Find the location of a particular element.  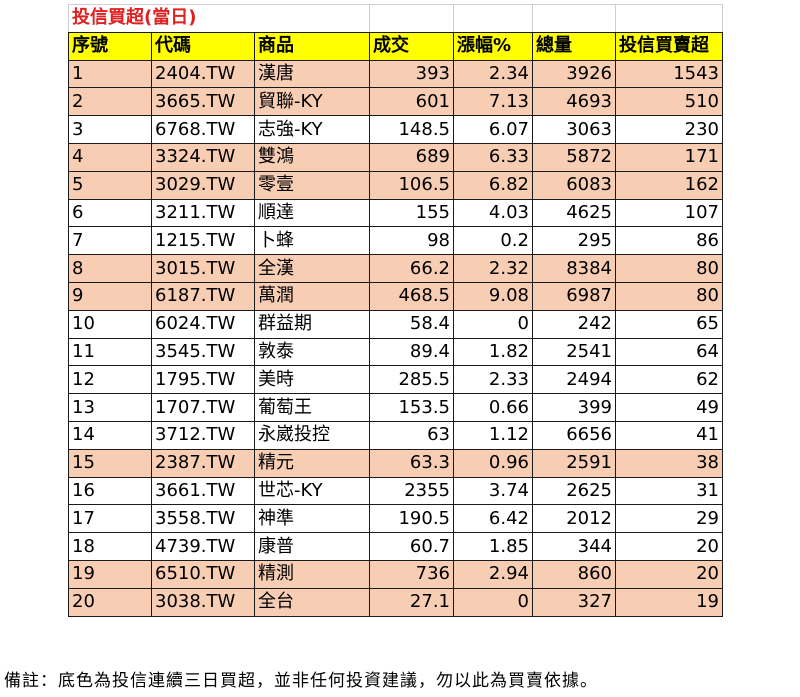

name-cell: 雙鴻 is located at coordinates (312, 157).